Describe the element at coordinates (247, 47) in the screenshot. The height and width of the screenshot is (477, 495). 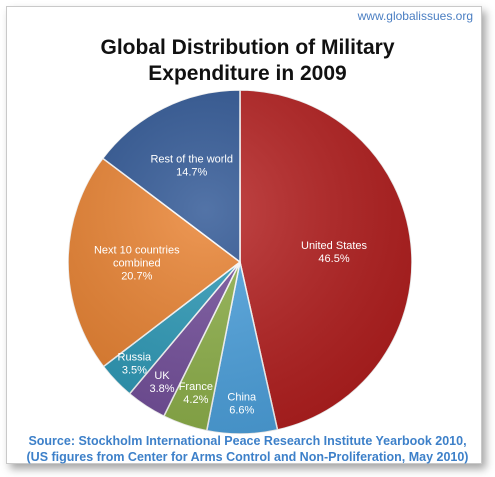
I see `chart-title-line1: Global Distribution of Military` at that location.